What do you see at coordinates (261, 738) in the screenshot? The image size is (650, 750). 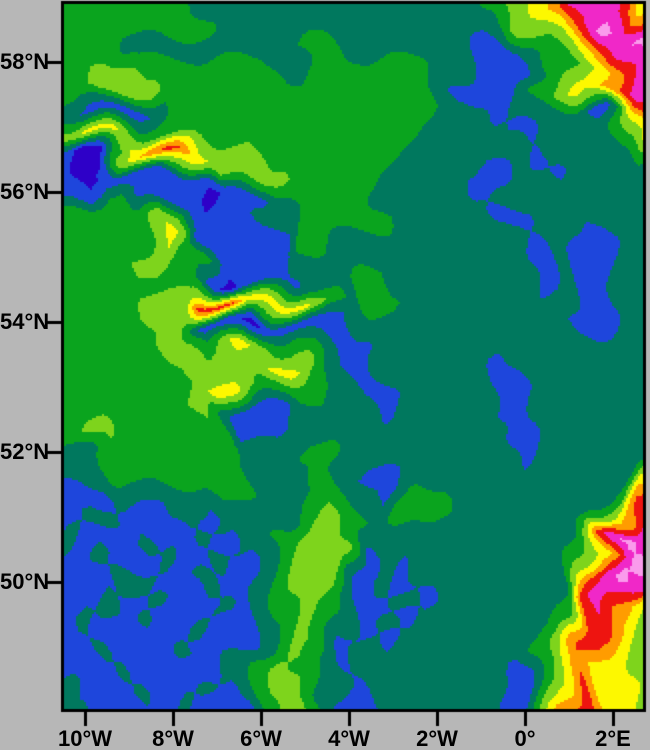 I see `x-tick-label: 6°W` at bounding box center [261, 738].